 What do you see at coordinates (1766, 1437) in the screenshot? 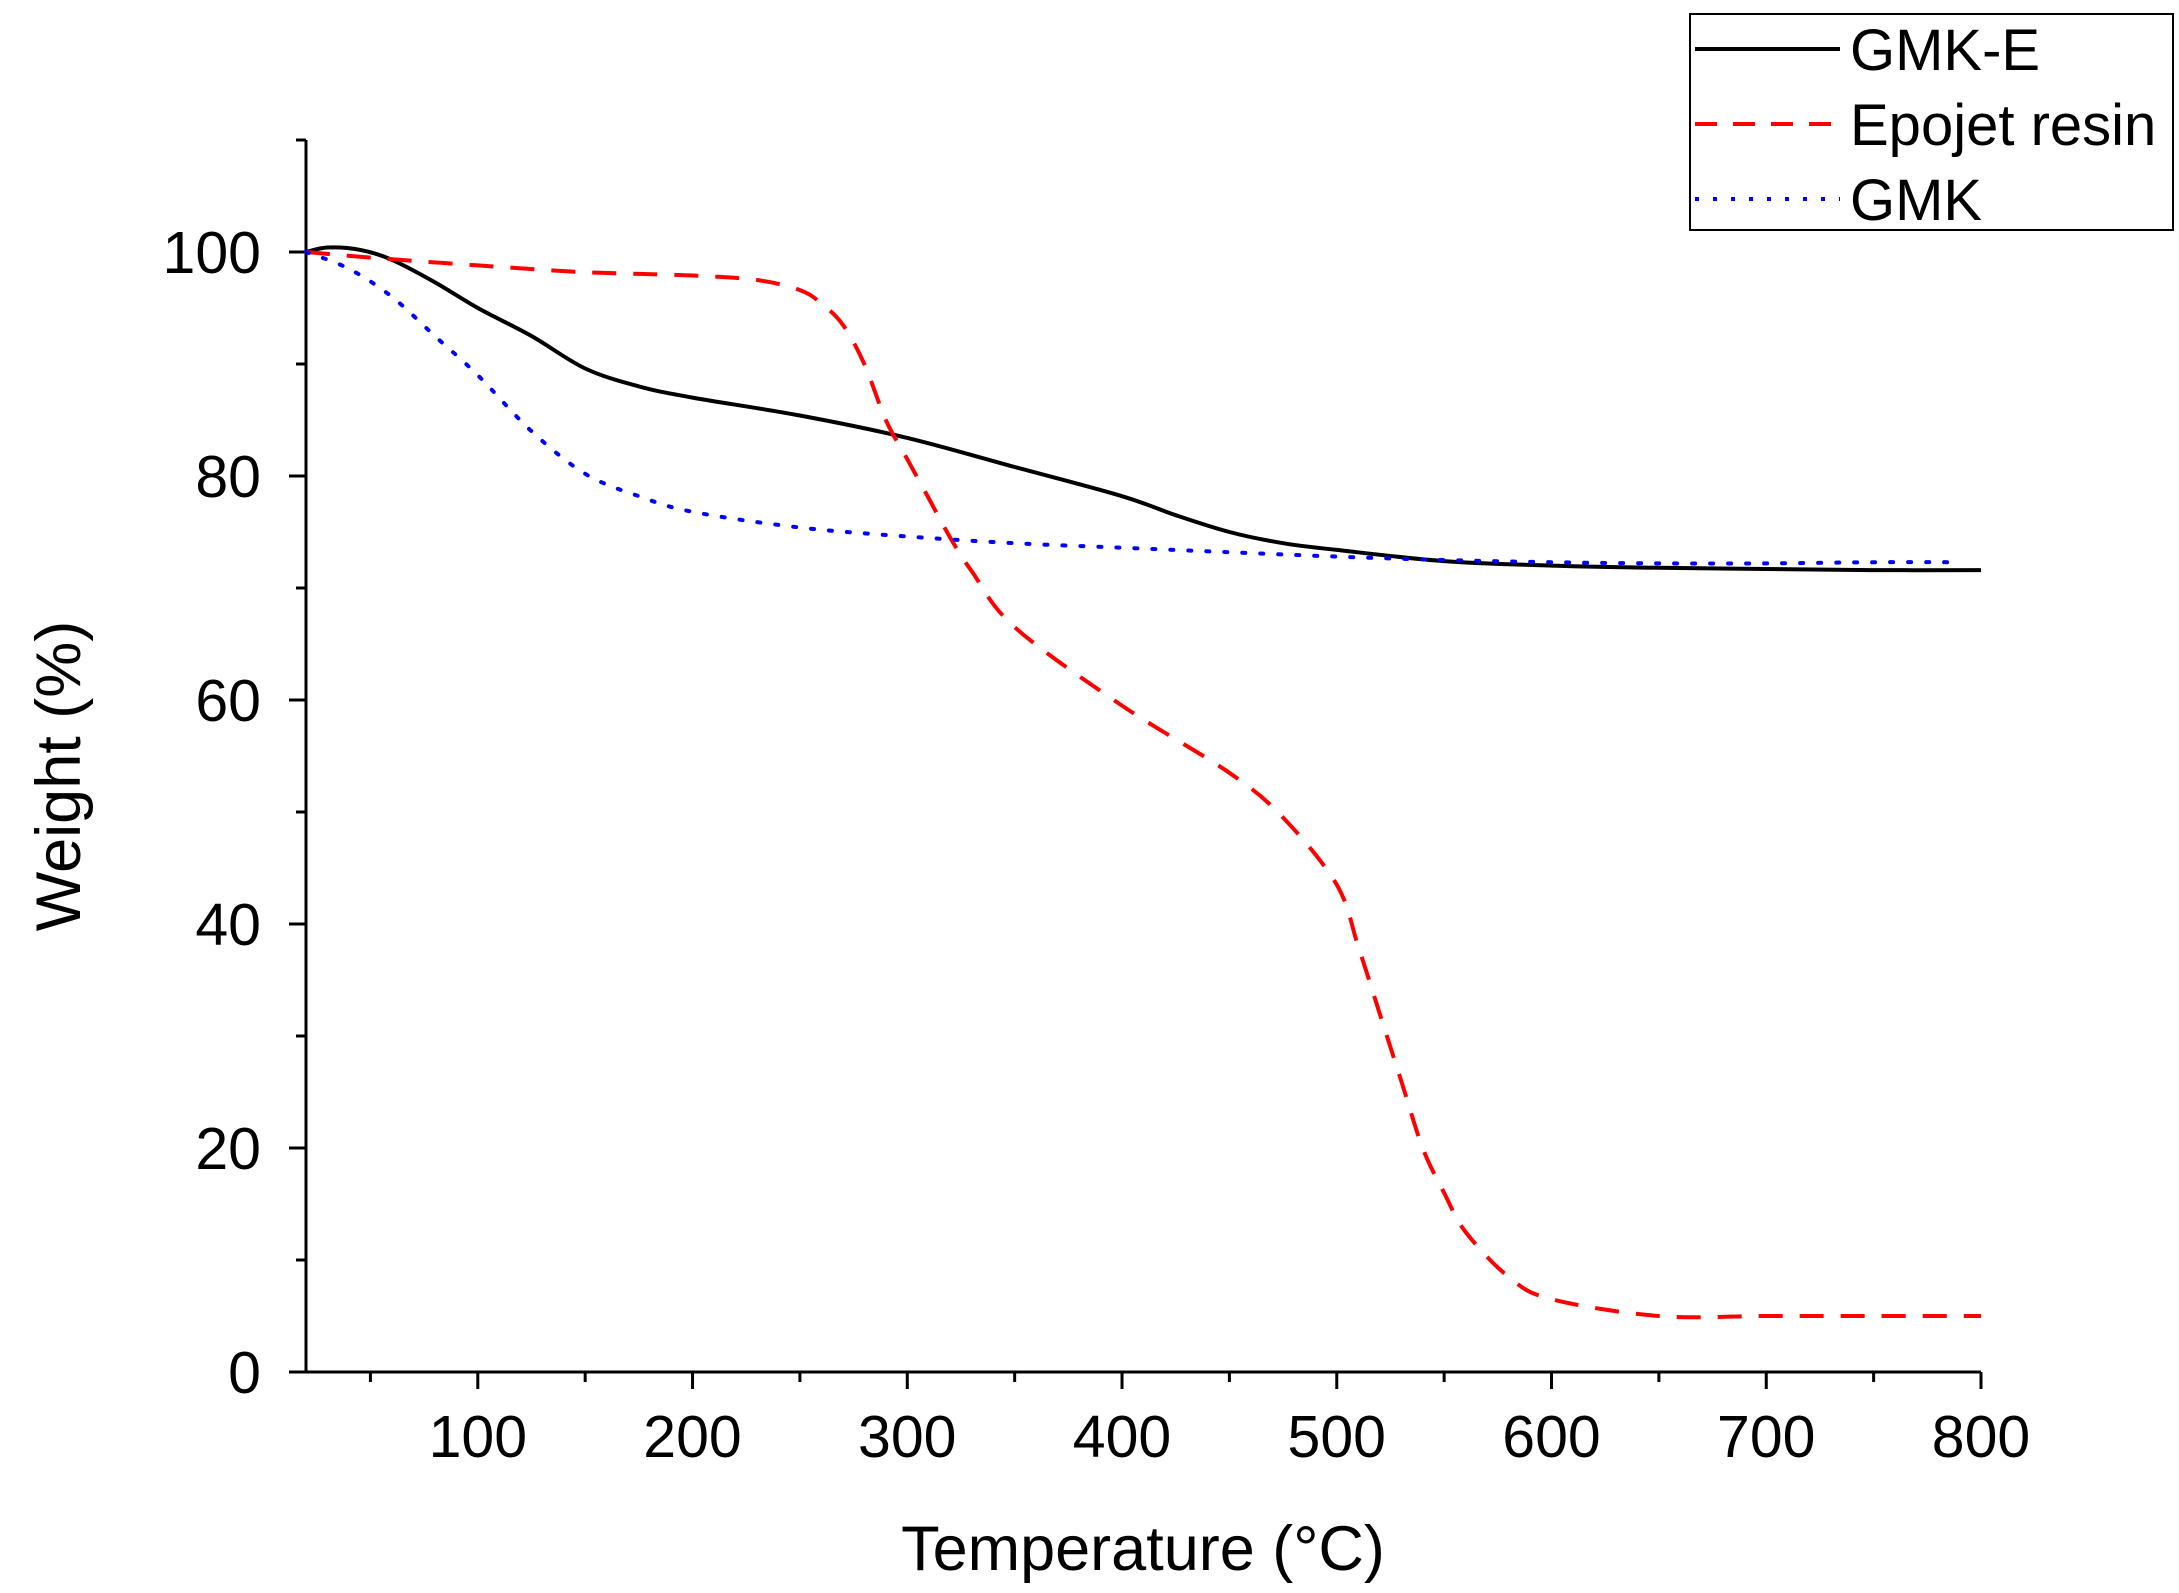
I see `x-tick-label: 700` at bounding box center [1766, 1437].